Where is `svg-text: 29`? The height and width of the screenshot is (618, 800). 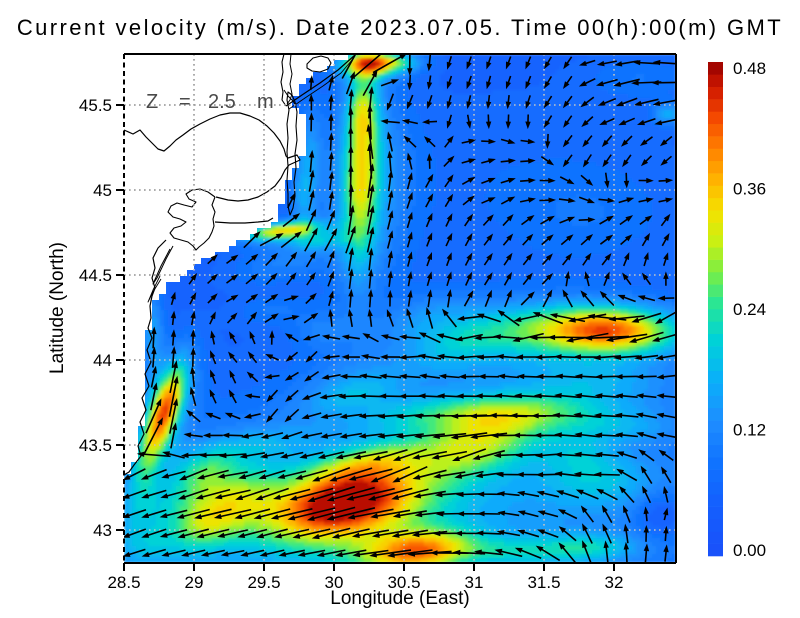 svg-text: 29 is located at coordinates (194, 582).